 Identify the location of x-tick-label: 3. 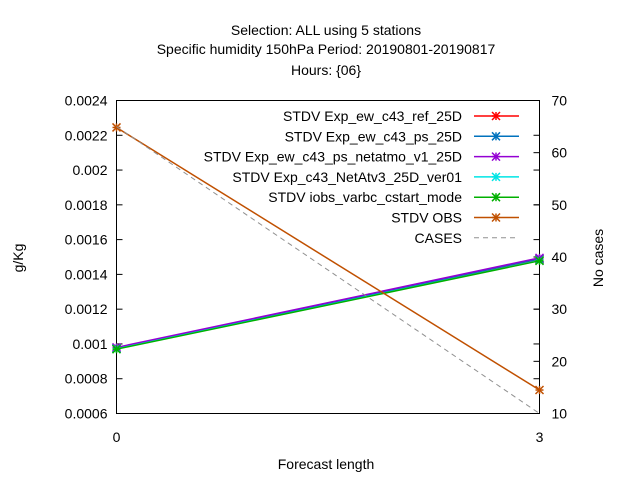
(540, 437).